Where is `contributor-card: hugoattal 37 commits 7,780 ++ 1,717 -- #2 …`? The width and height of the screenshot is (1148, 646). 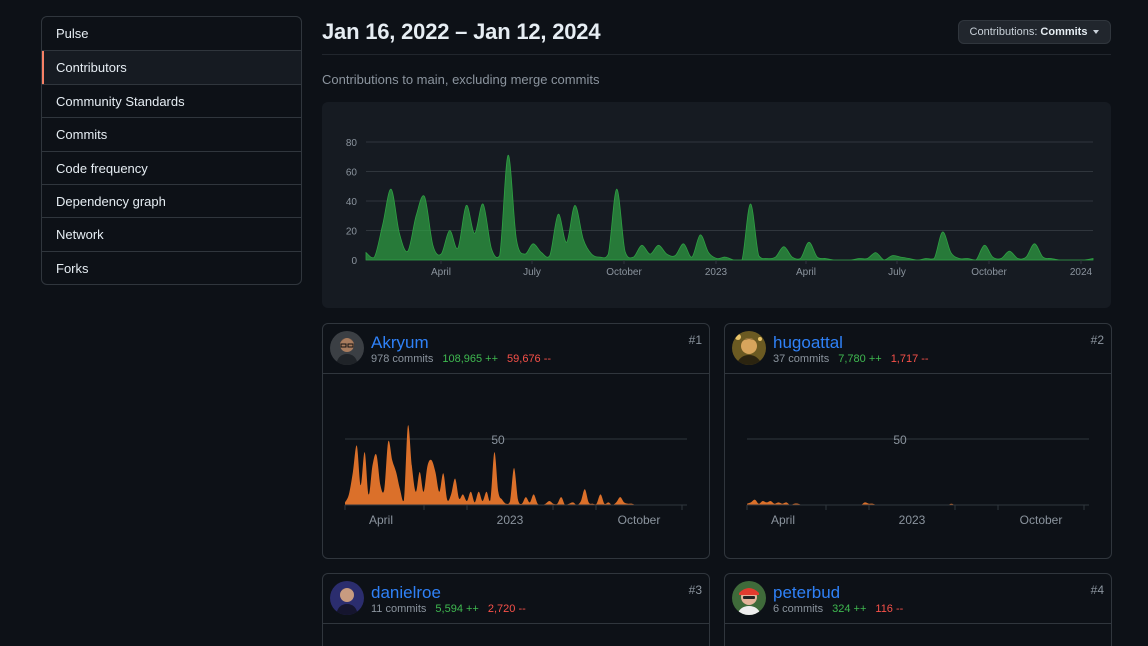 contributor-card: hugoattal 37 commits 7,780 ++ 1,717 -- #2 … is located at coordinates (918, 441).